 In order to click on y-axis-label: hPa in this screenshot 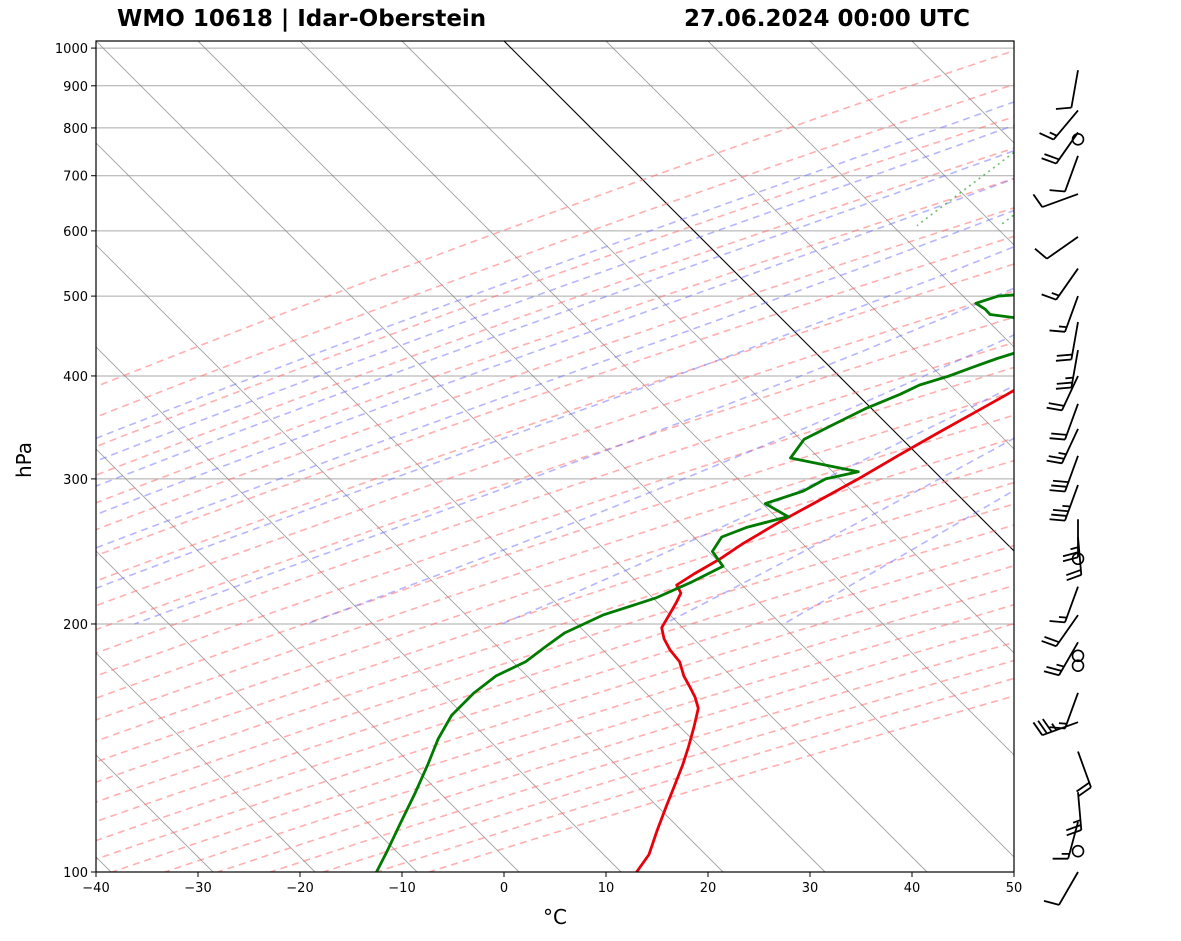, I will do `click(24, 460)`.